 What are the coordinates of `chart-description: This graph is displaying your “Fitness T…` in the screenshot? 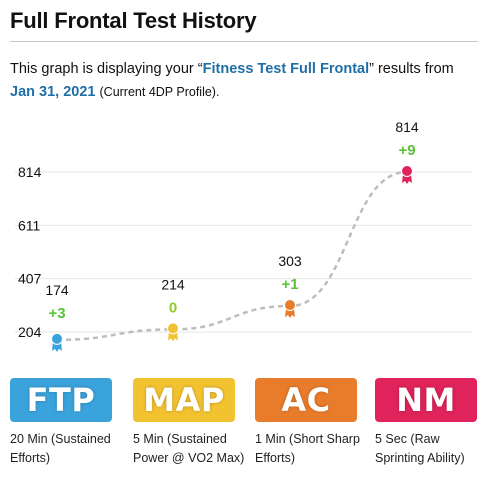 It's located at (245, 81).